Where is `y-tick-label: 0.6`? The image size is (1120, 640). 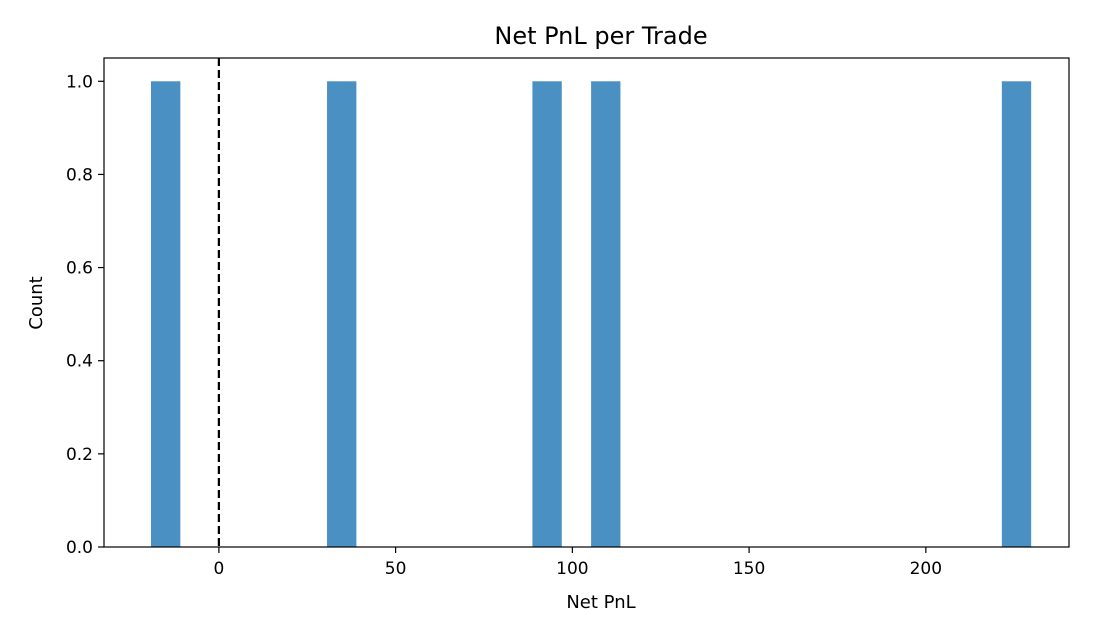 y-tick-label: 0.6 is located at coordinates (79, 269).